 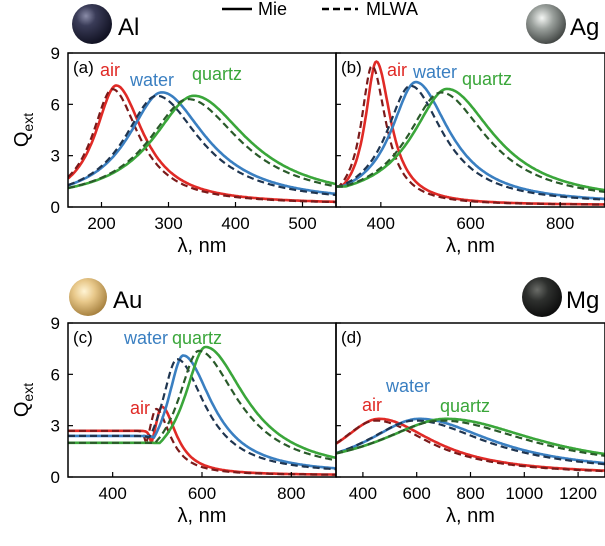 What do you see at coordinates (101, 223) in the screenshot?
I see `x-tick-label: 200` at bounding box center [101, 223].